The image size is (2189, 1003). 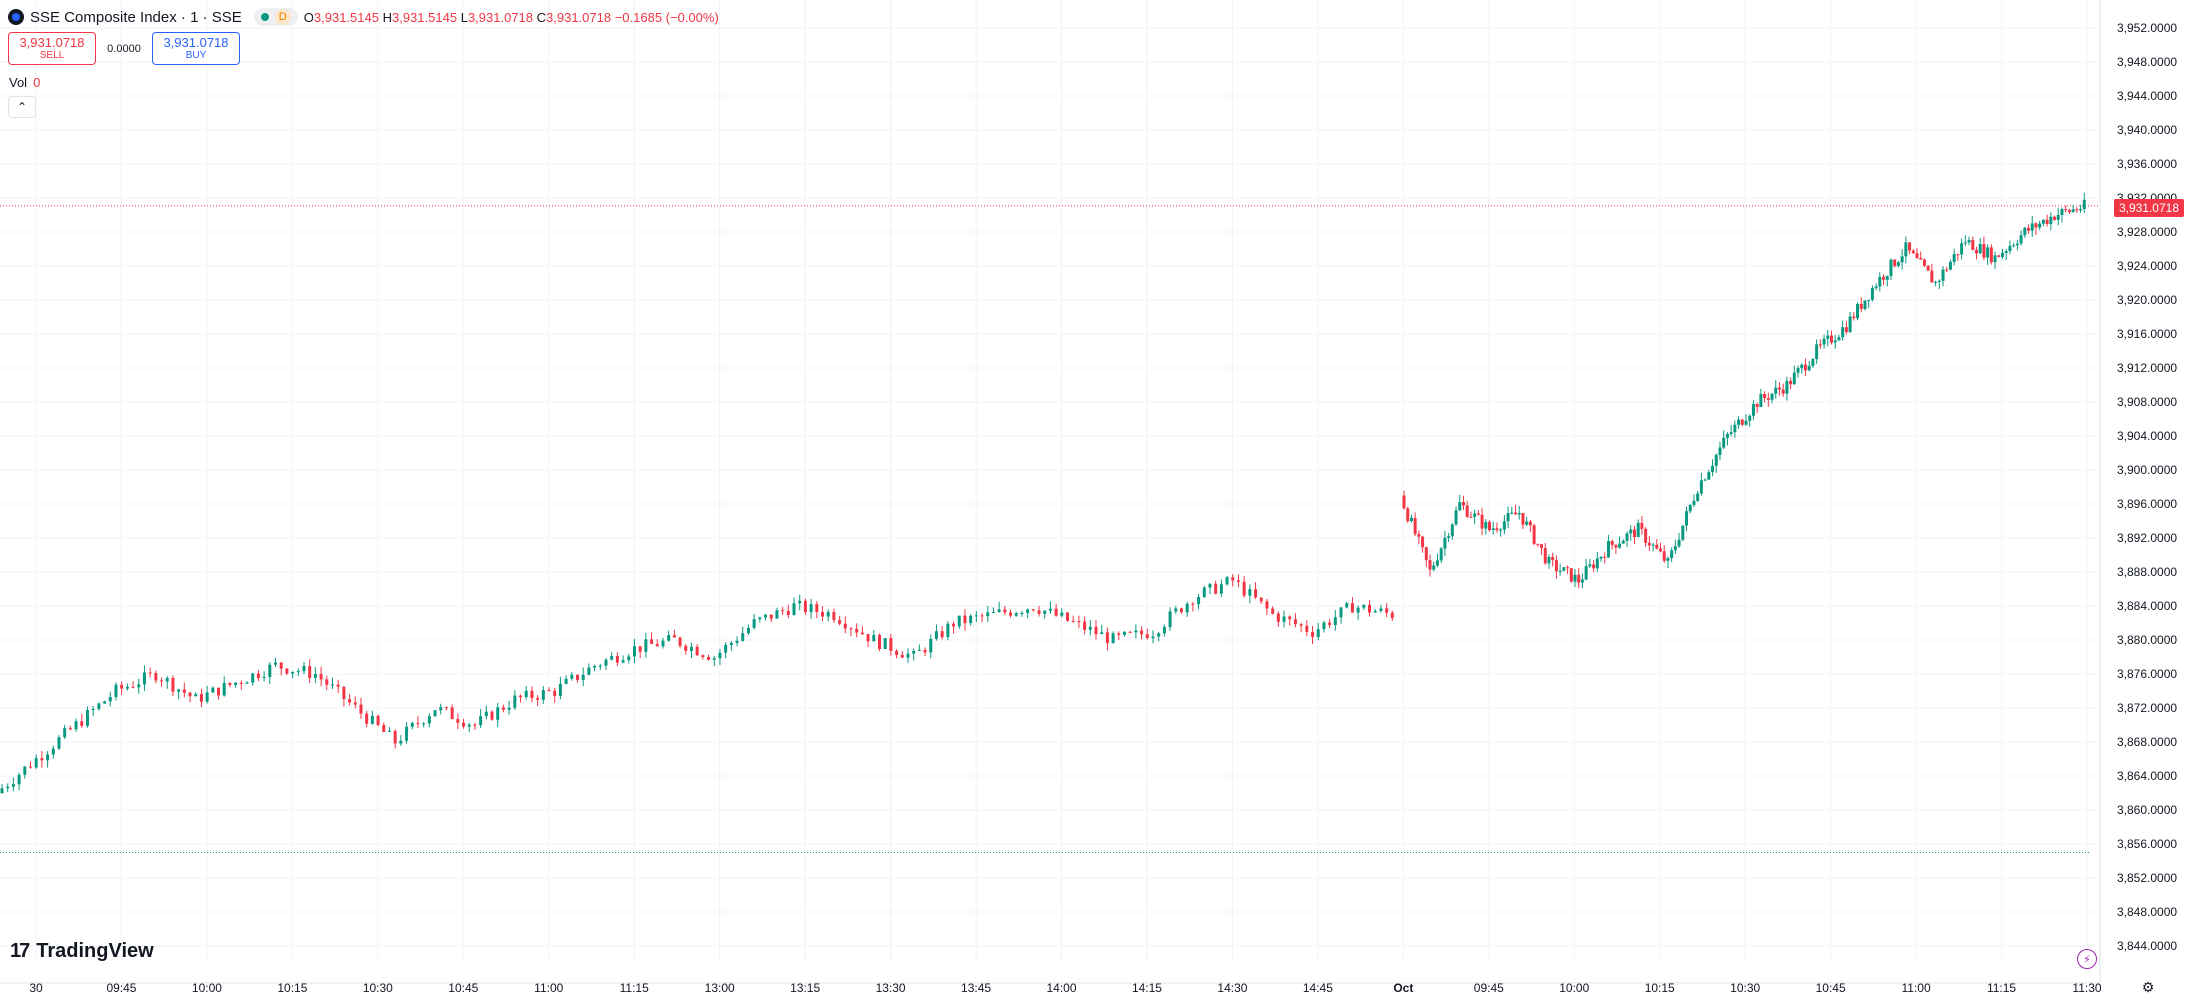 What do you see at coordinates (22, 107) in the screenshot?
I see `collapse-legend-button: ⌃` at bounding box center [22, 107].